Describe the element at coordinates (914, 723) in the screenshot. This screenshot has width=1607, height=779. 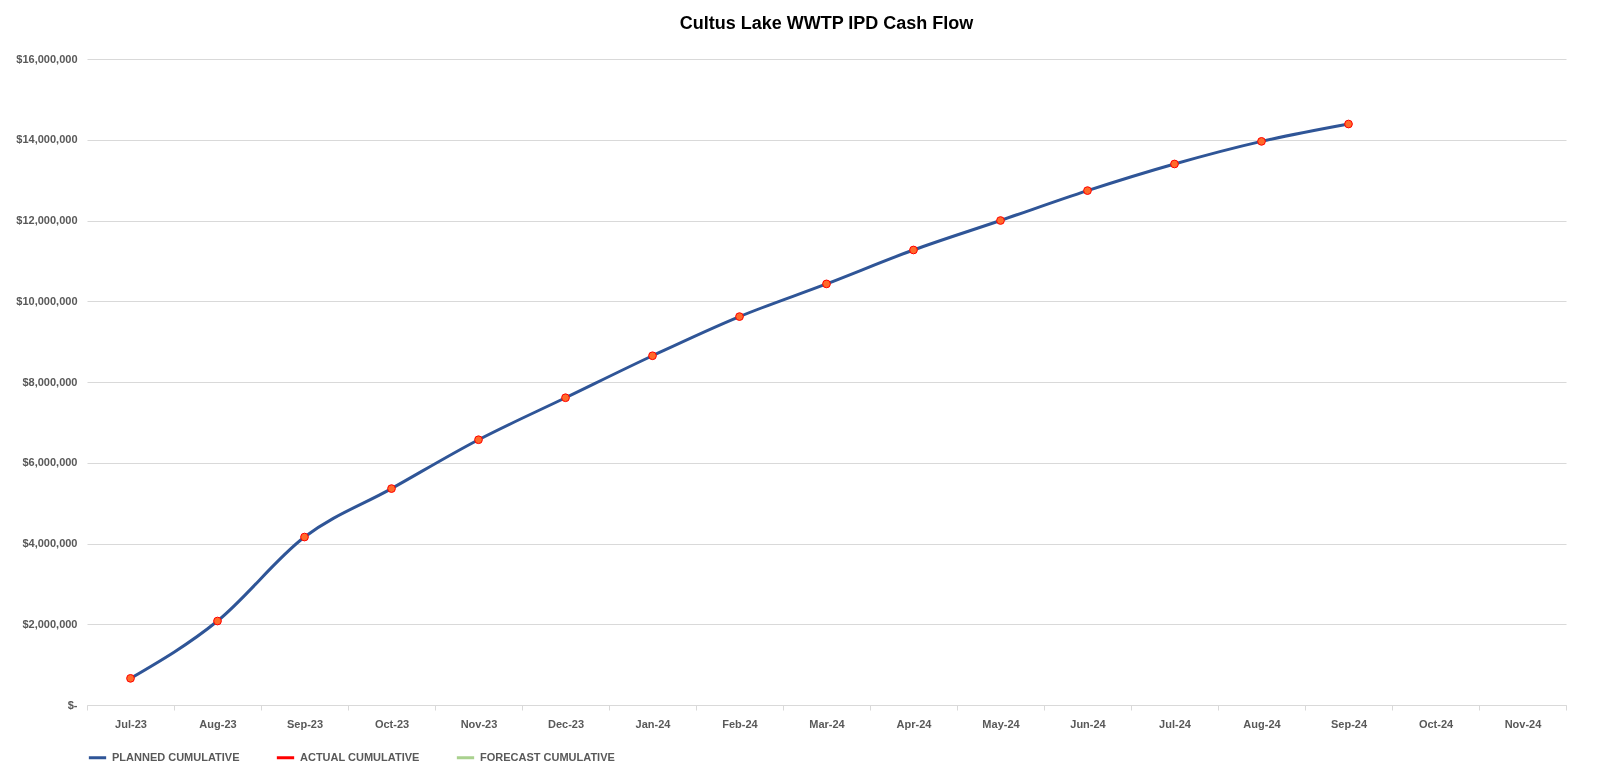
I see `x-tick-label: Apr-24` at that location.